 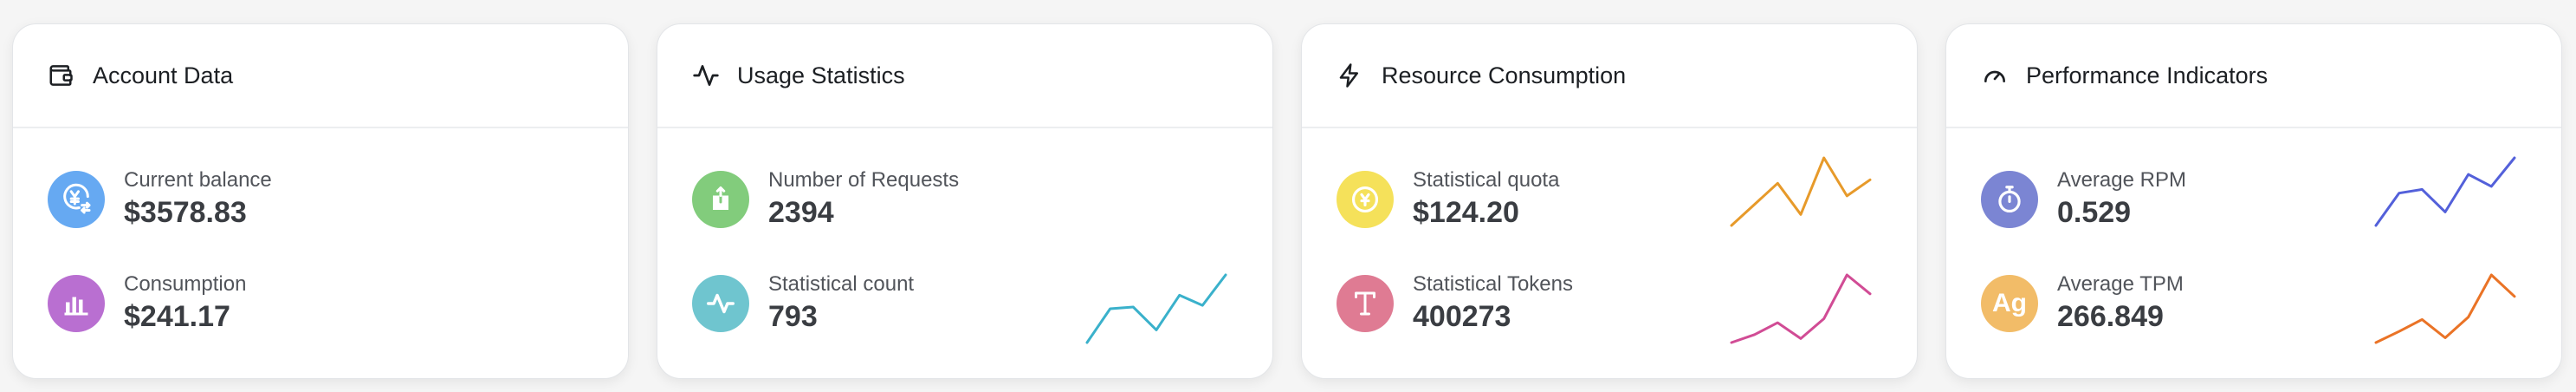 I want to click on metric-value: $124.20, so click(x=1466, y=213).